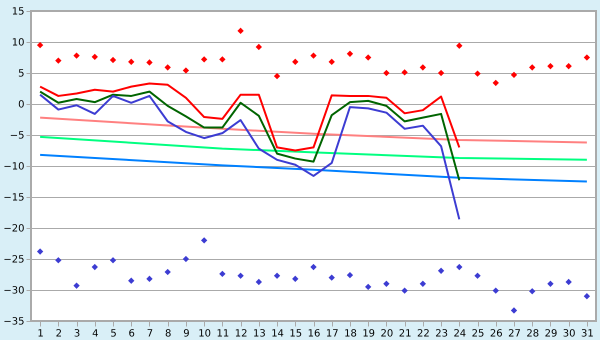  I want to click on x-tick-label: 9, so click(186, 334).